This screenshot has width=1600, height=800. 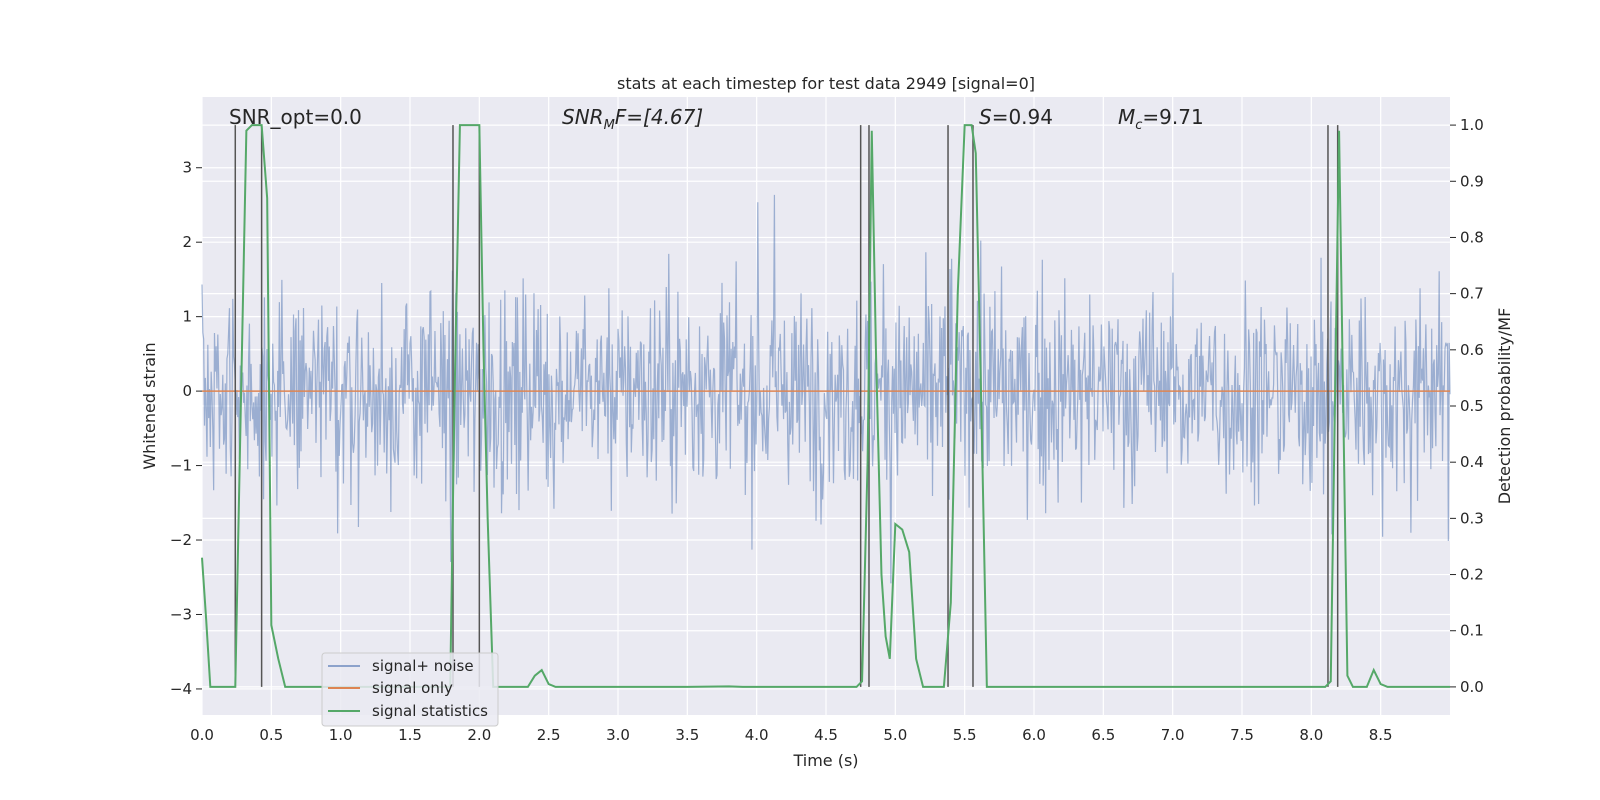 What do you see at coordinates (1173, 735) in the screenshot?
I see `x-tick-label: 7.0` at bounding box center [1173, 735].